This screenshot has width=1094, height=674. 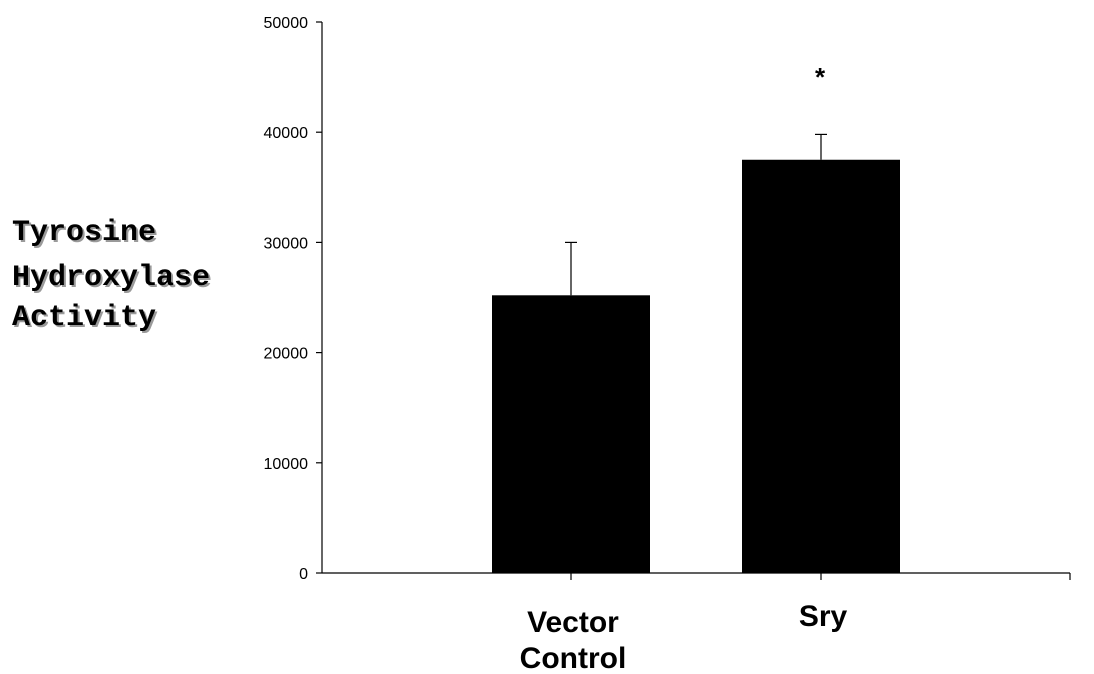 I want to click on y-axis-label-shadow: Hydroxylase, so click(x=113, y=280).